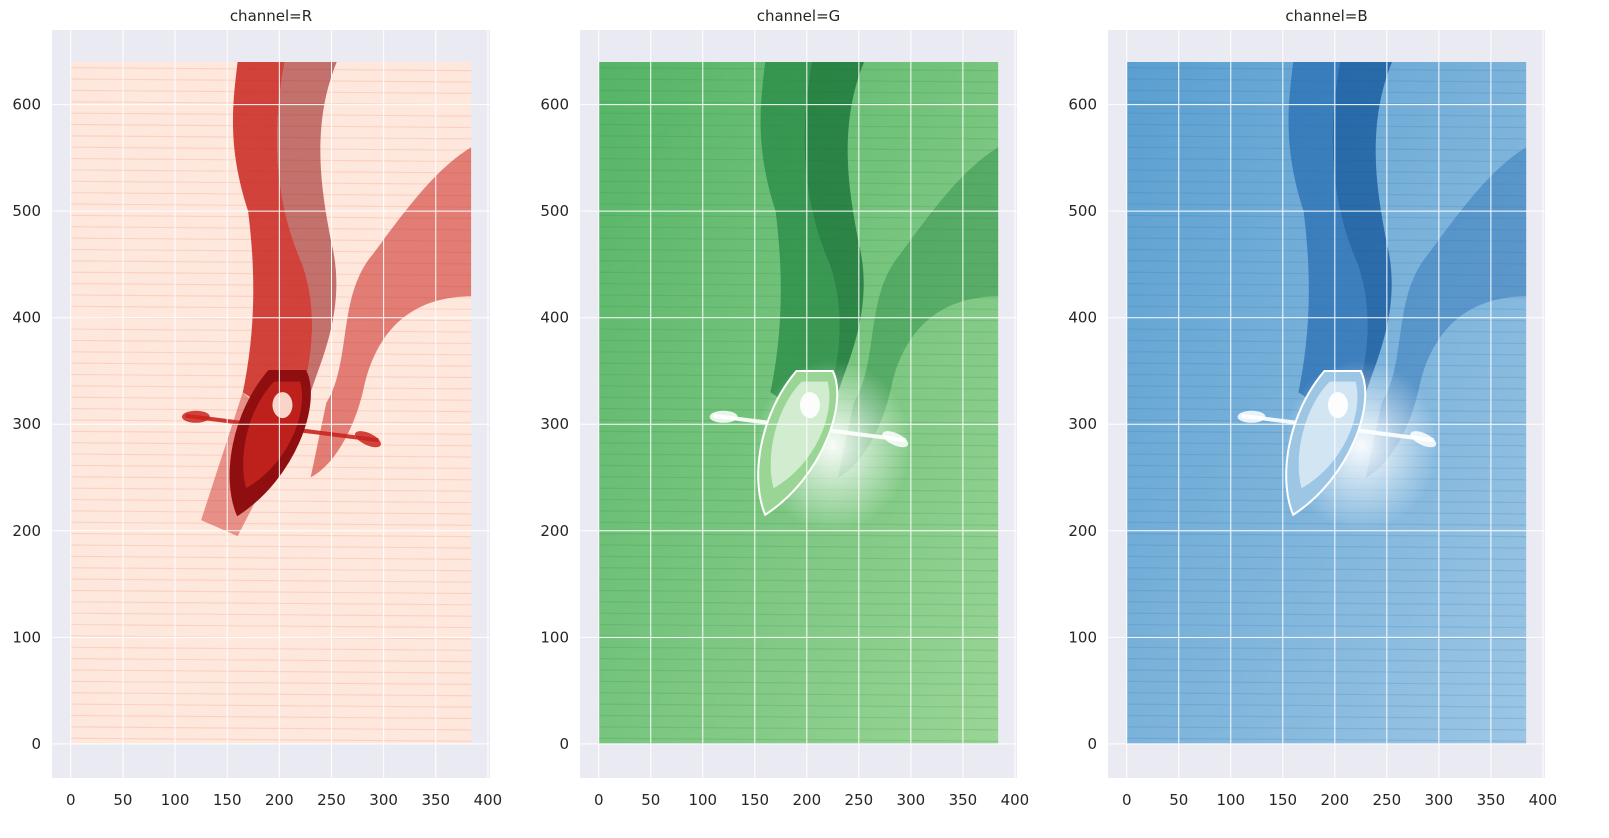 Image resolution: width=1609 pixels, height=838 pixels. Describe the element at coordinates (1326, 16) in the screenshot. I see `panel-title: channel=B` at that location.